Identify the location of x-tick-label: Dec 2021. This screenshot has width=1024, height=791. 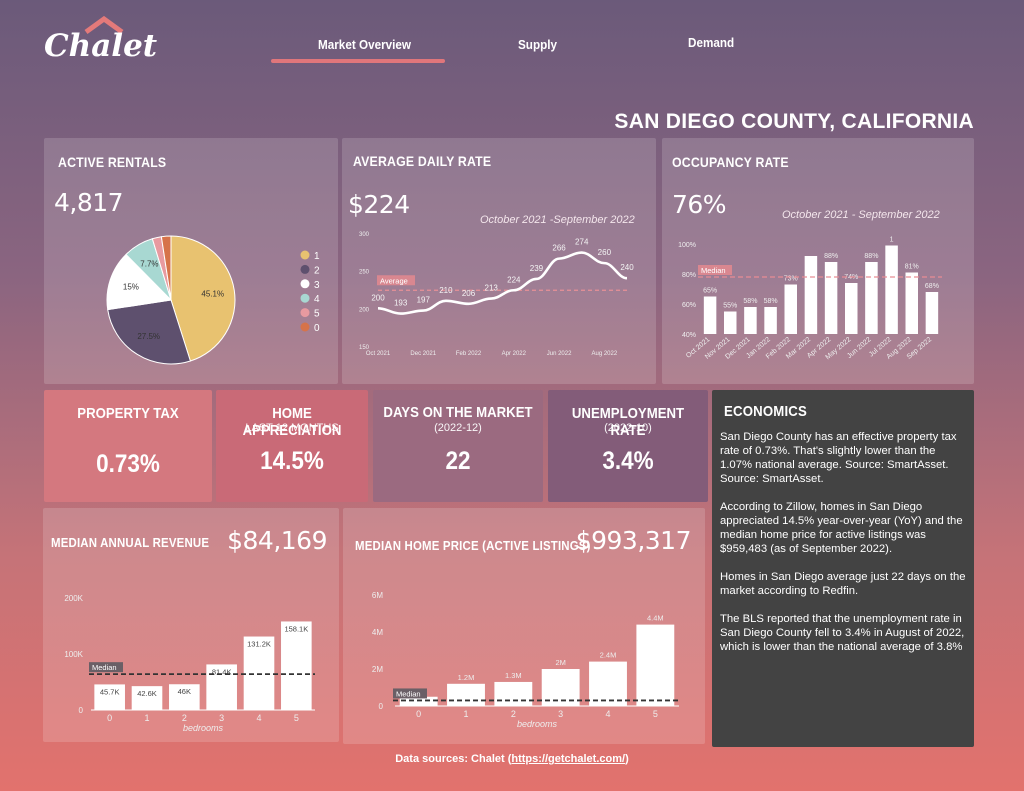
(423, 354).